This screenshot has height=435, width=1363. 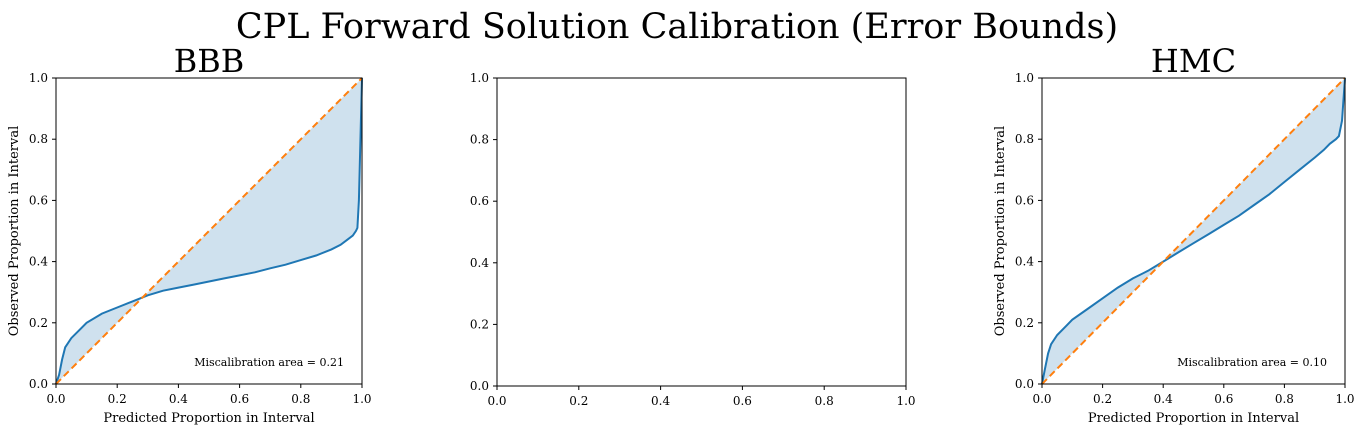 I want to click on miscalibration-annotation: Miscalibration area = 0.10, so click(x=1252, y=362).